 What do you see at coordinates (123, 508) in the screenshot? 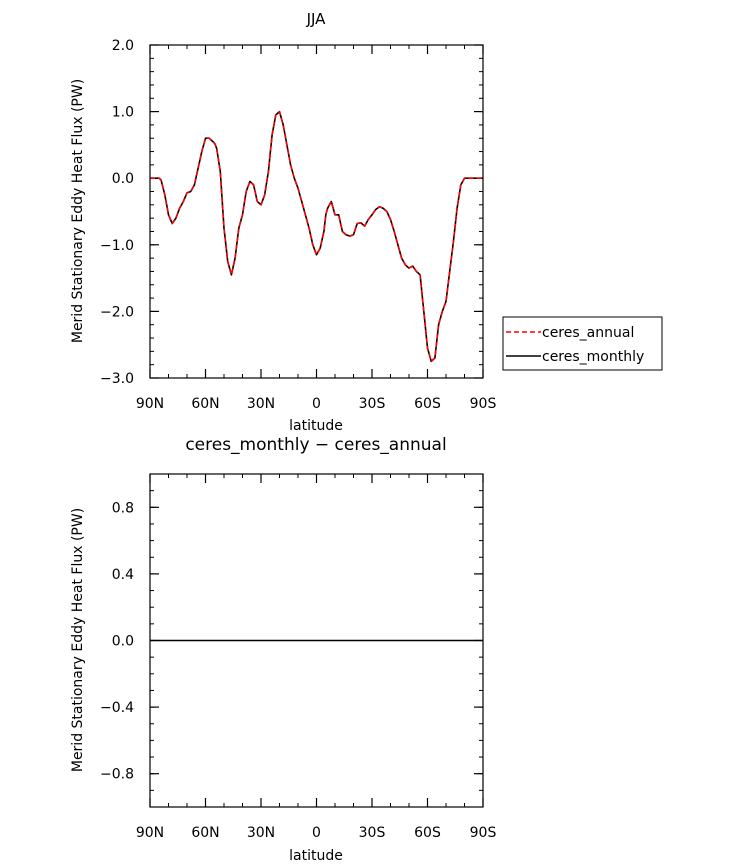
I see `y-tick-label: 0.8` at bounding box center [123, 508].